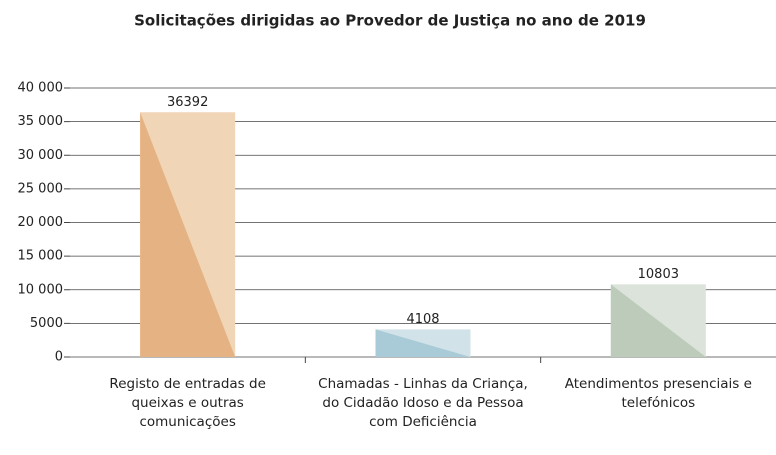 The image size is (776, 455). Describe the element at coordinates (41, 256) in the screenshot. I see `y-tick-label: 15 000` at that location.